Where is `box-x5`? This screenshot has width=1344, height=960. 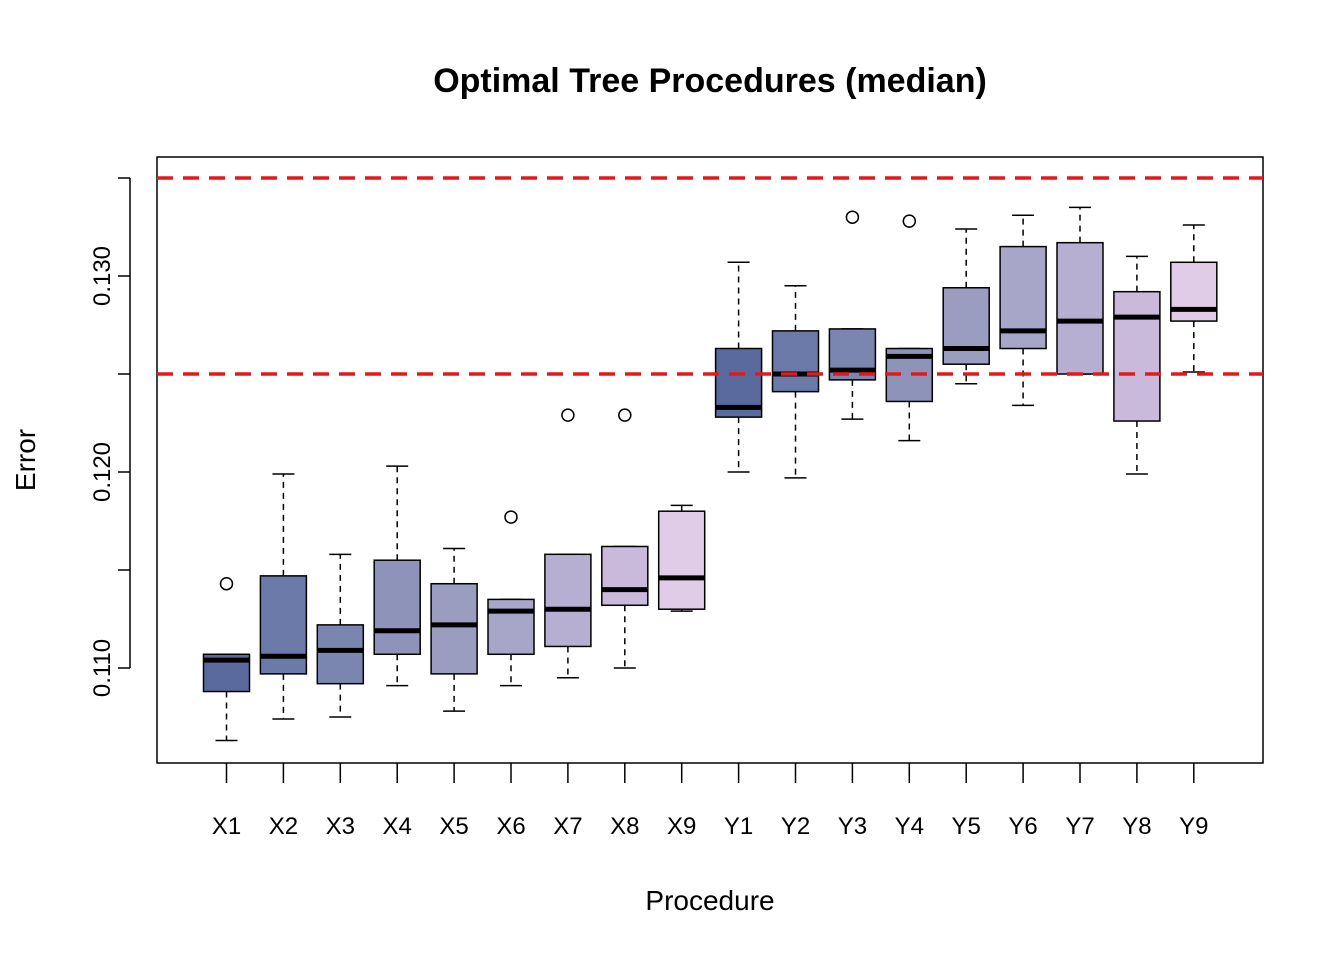 box-x5 is located at coordinates (454, 629).